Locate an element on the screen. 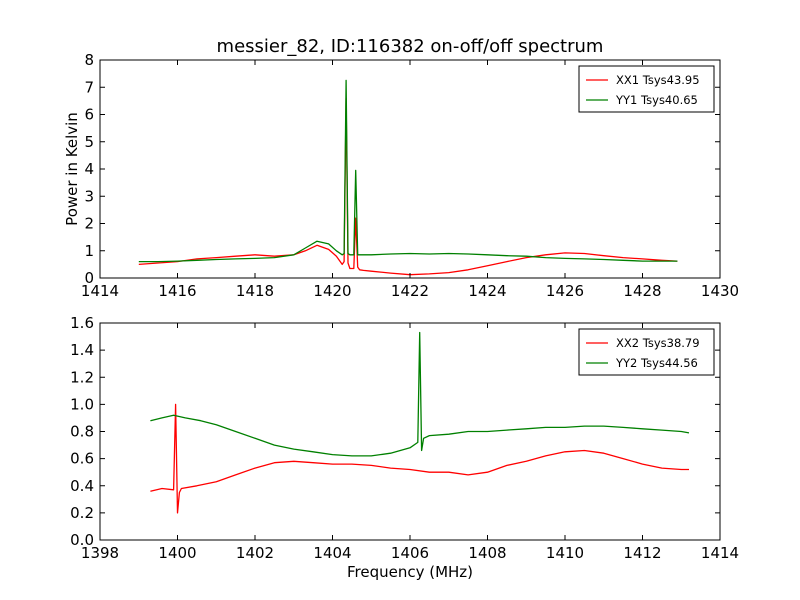  bottom-legend: XX2 Tsys38.79 YY2 Tsys44.56 is located at coordinates (646, 352).